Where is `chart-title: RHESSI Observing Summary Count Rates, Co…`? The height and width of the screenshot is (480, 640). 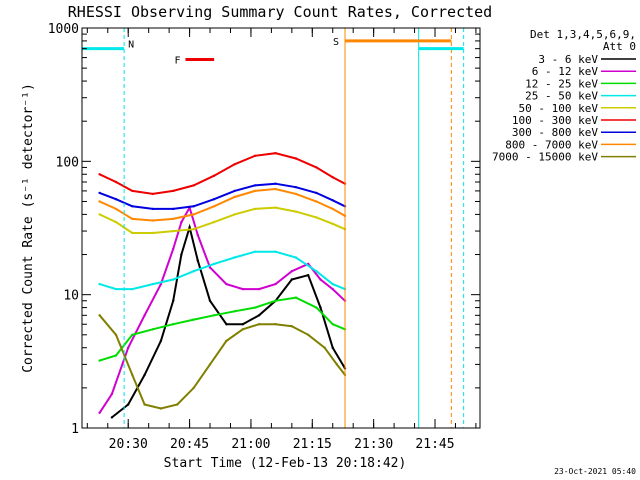
chart-title: RHESSI Observing Summary Count Rates, Co… is located at coordinates (280, 12).